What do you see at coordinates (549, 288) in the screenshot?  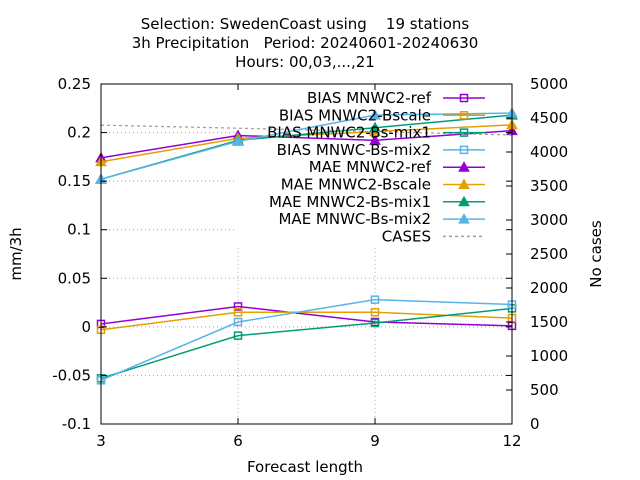 I see `y2-tick-label: 2000` at bounding box center [549, 288].